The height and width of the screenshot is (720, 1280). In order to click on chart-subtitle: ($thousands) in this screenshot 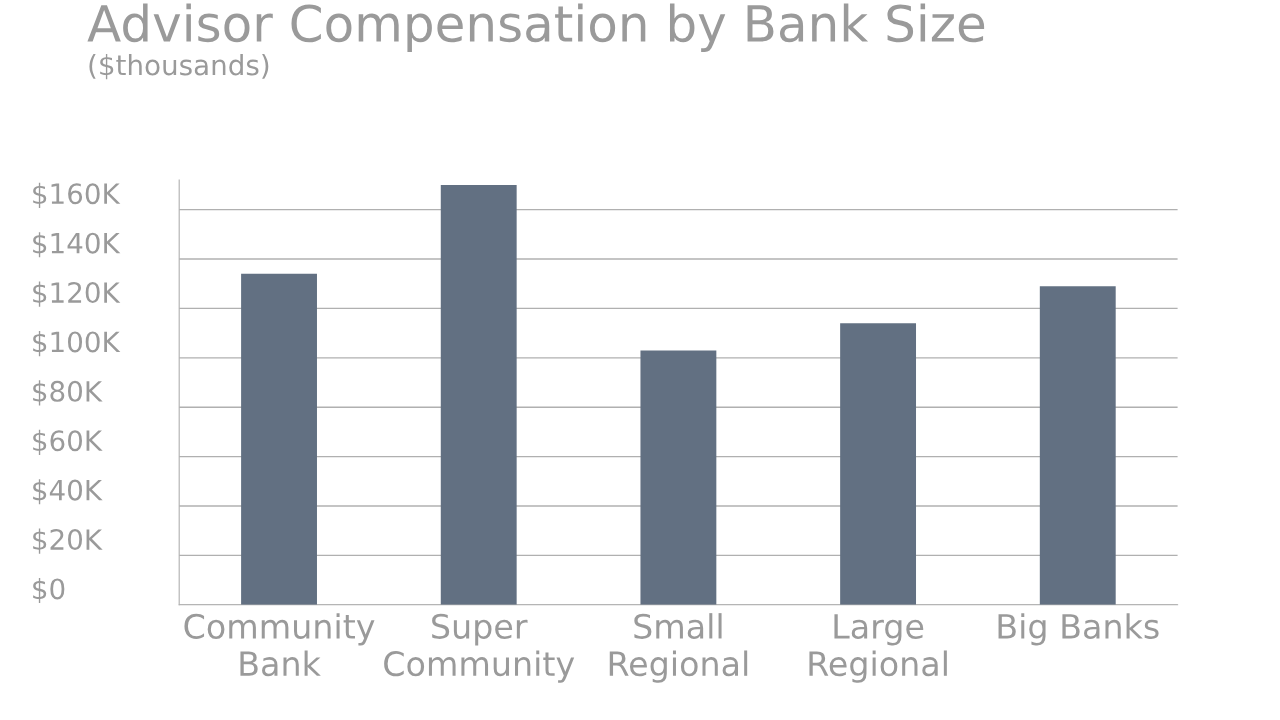, I will do `click(179, 67)`.